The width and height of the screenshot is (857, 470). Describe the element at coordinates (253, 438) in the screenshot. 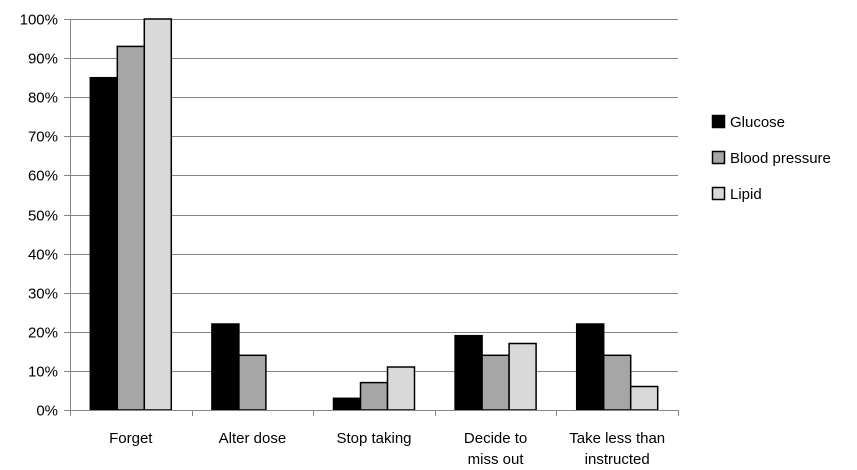

I see `x-tick-label: Alter dose` at that location.